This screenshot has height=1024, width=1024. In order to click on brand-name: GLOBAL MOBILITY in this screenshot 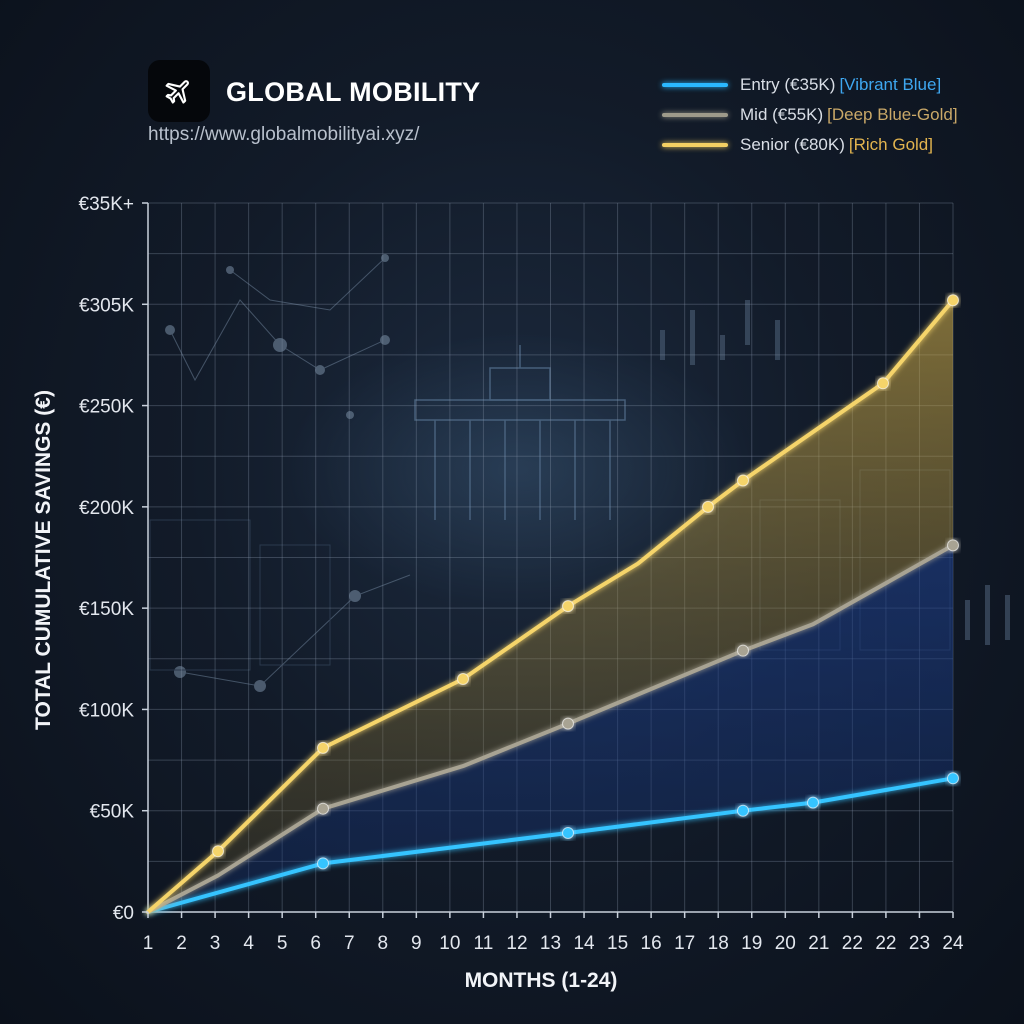, I will do `click(353, 92)`.